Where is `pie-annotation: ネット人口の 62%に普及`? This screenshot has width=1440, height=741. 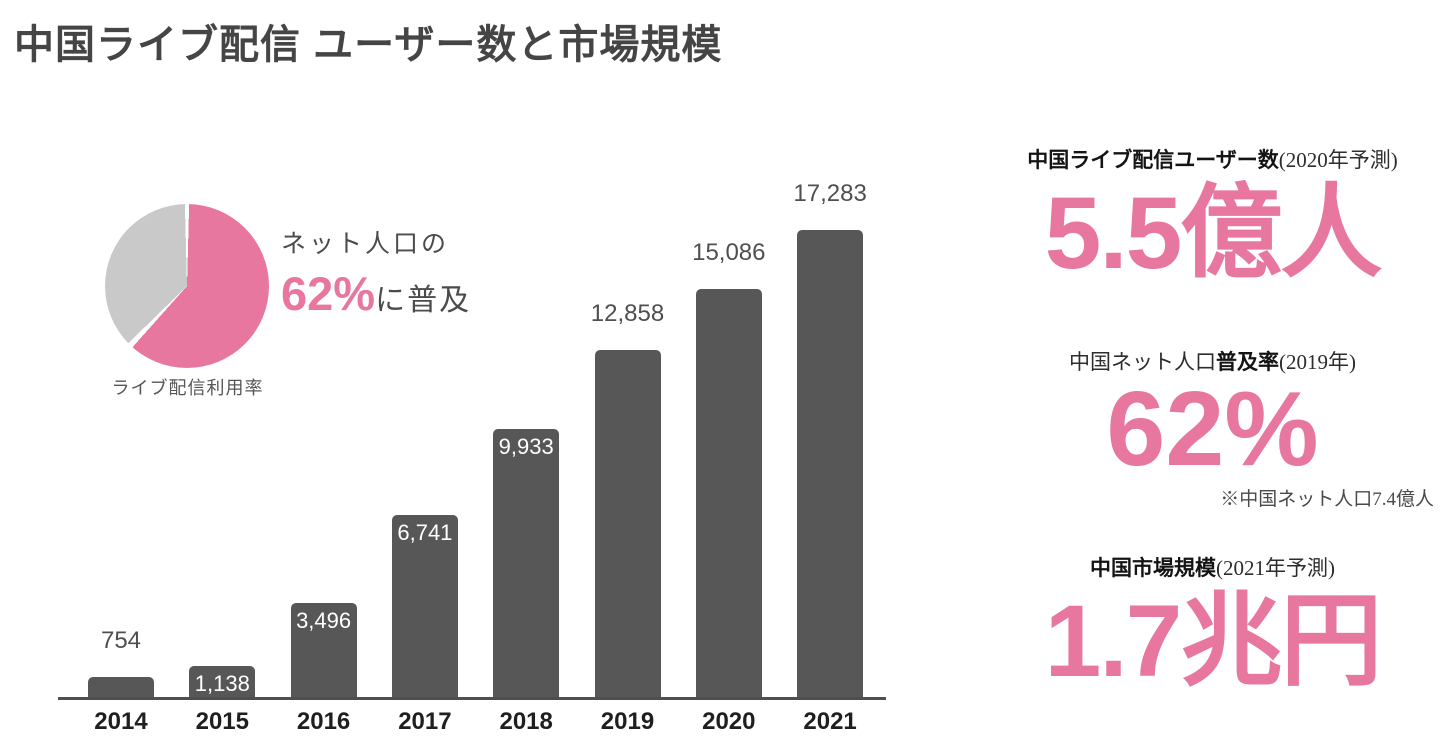
pie-annotation: ネット人口の 62%に普及 is located at coordinates (376, 272).